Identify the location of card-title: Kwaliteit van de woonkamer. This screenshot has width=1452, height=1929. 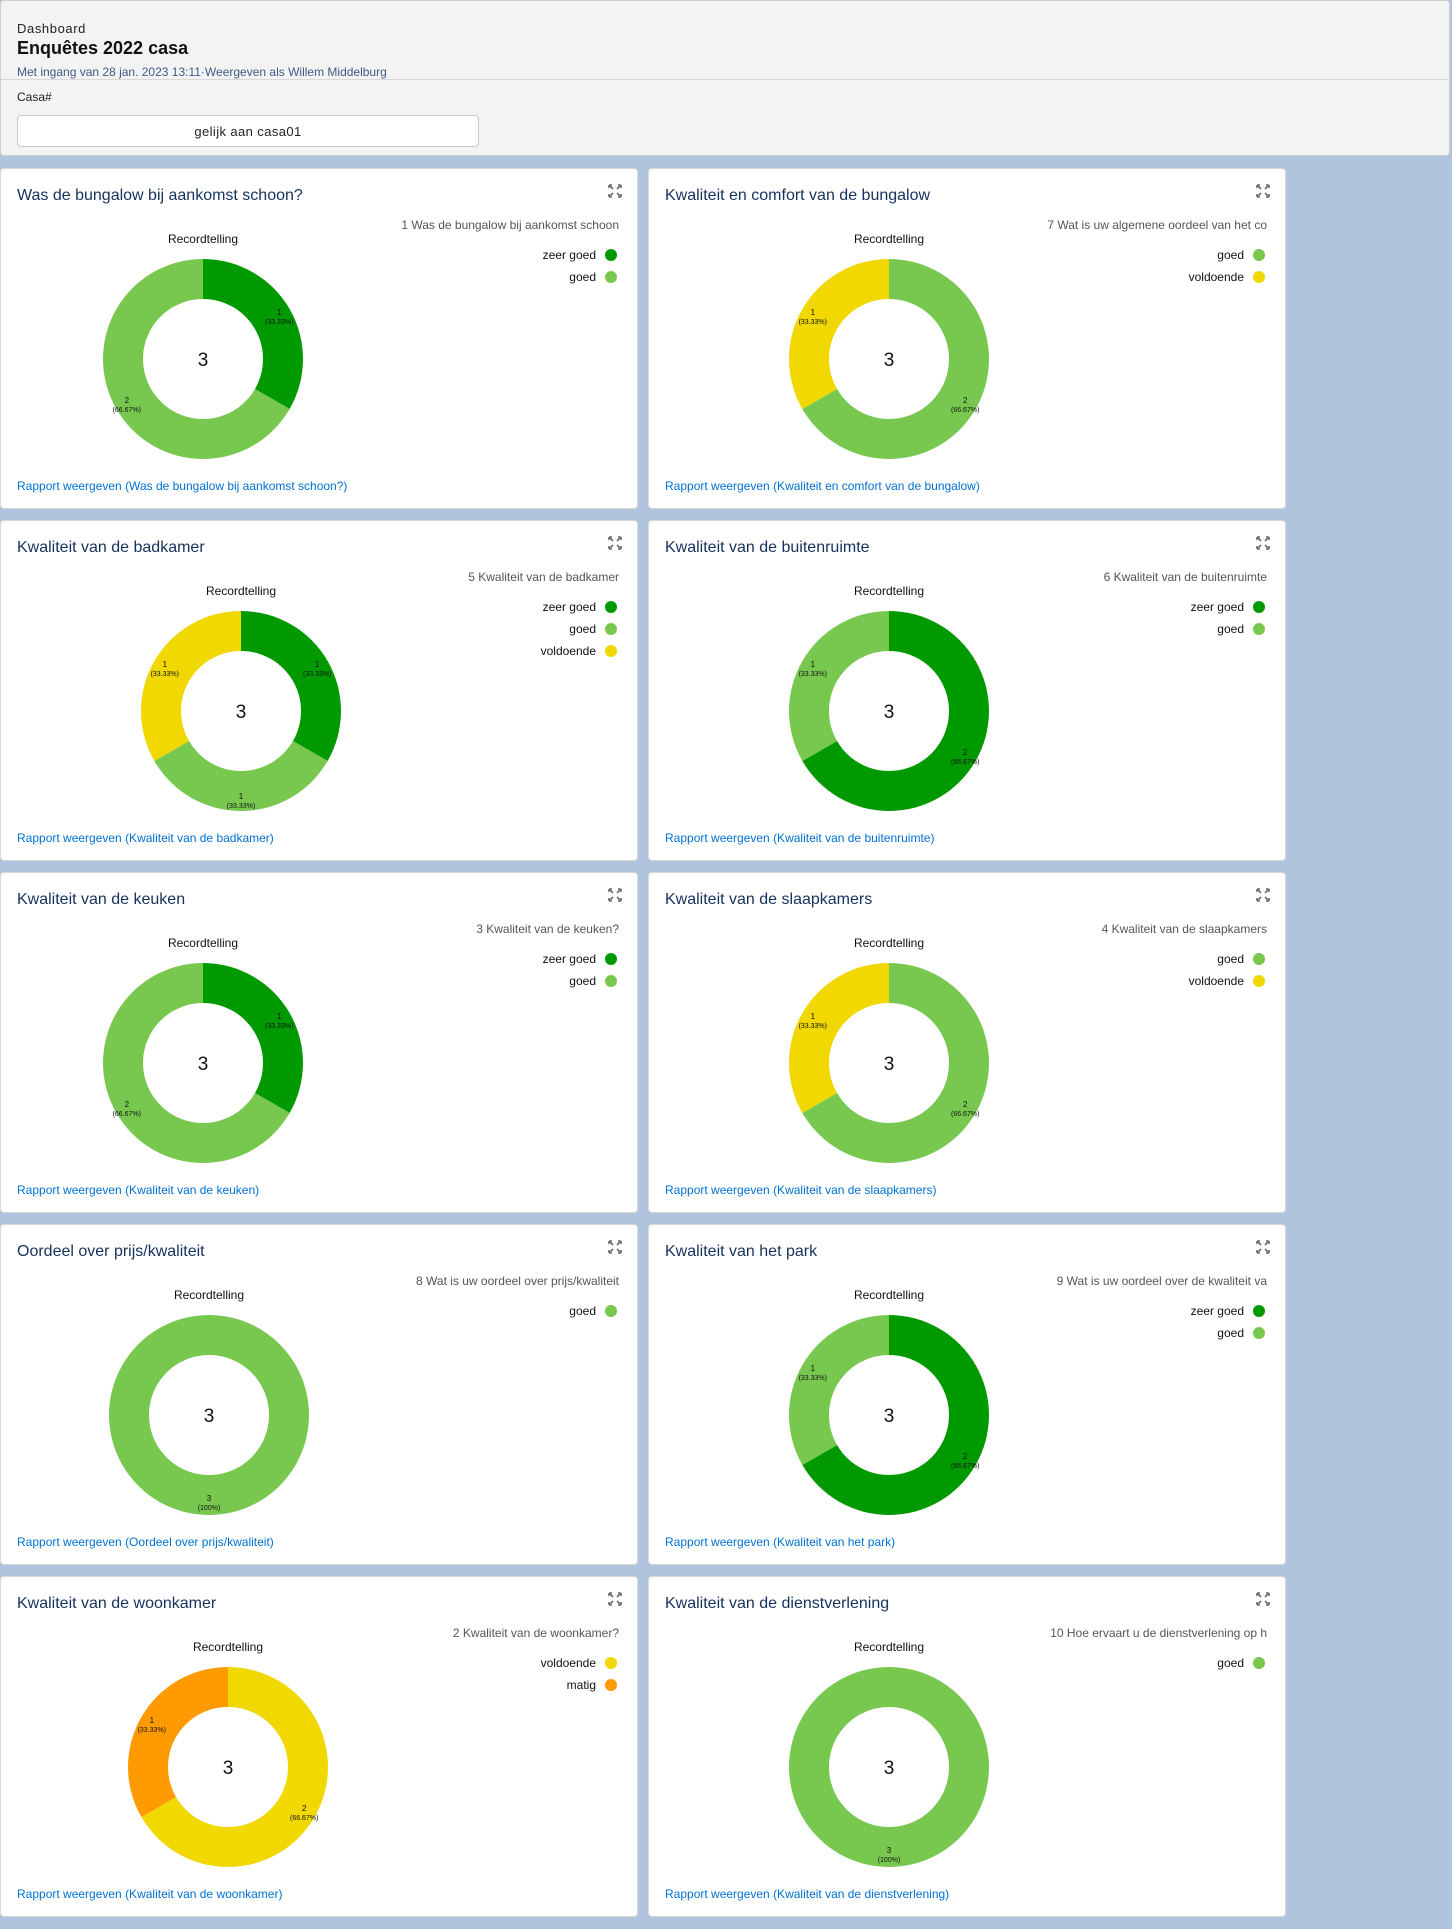
(117, 1603).